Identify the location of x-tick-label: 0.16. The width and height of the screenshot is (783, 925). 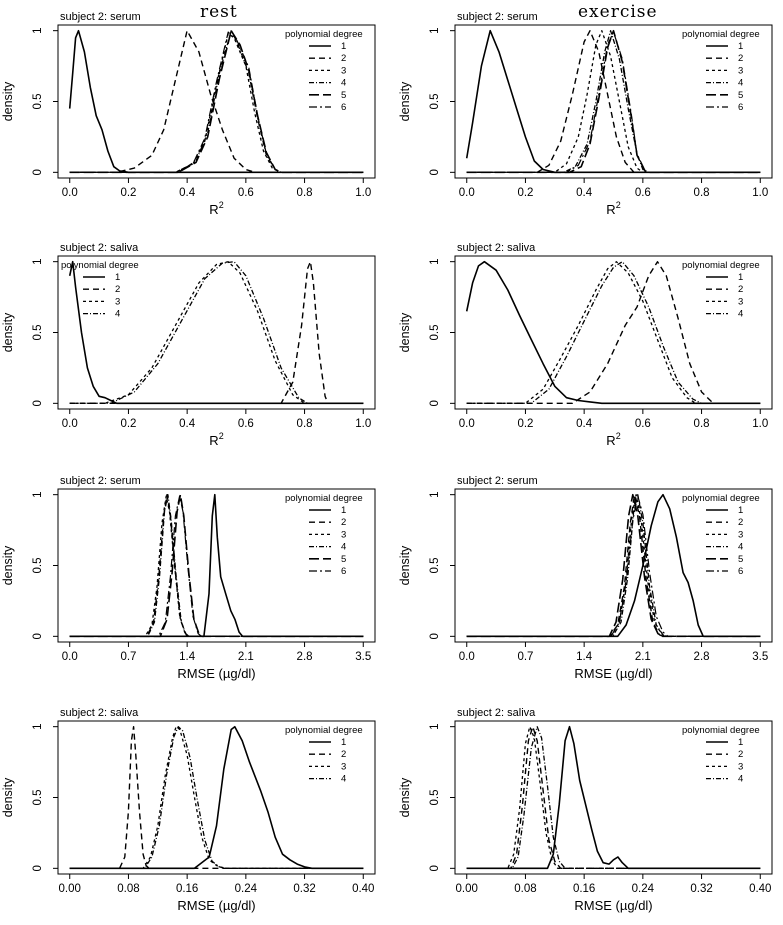
(584, 889).